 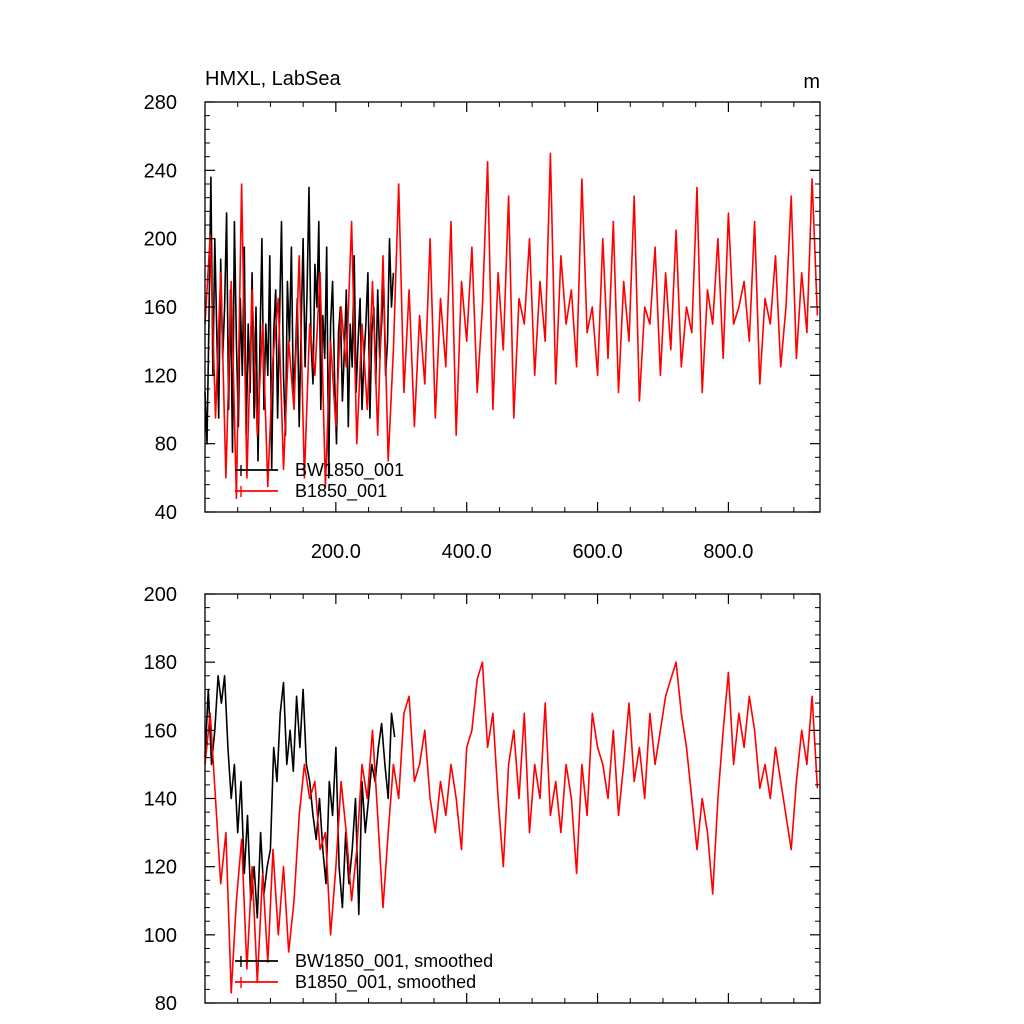 I want to click on chart-title: HMXL, LabSea, so click(x=273, y=79).